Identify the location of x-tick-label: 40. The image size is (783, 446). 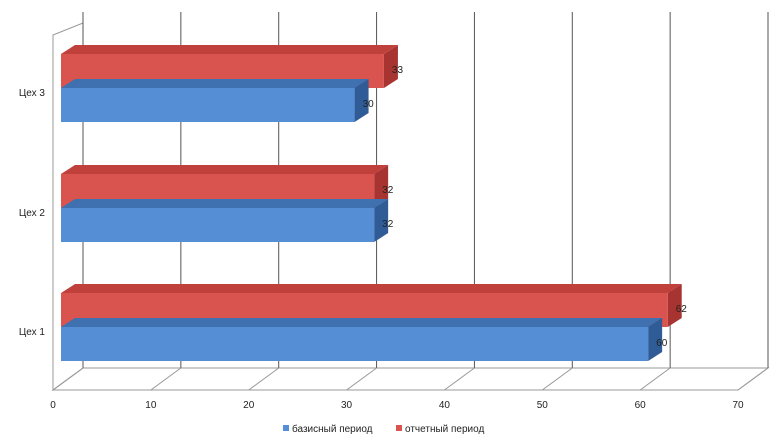
(445, 405).